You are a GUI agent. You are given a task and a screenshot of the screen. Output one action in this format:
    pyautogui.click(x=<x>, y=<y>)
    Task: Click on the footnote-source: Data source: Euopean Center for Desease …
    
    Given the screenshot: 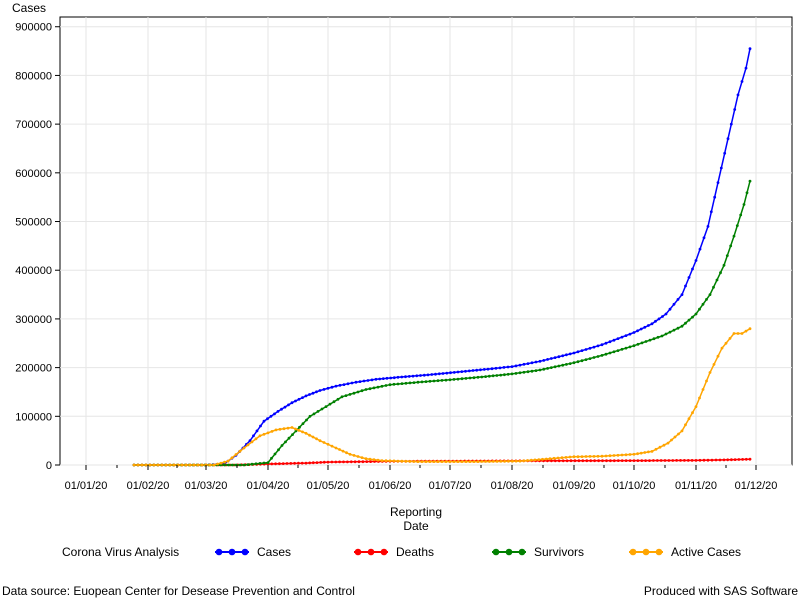 What is the action you would take?
    pyautogui.click(x=178, y=591)
    